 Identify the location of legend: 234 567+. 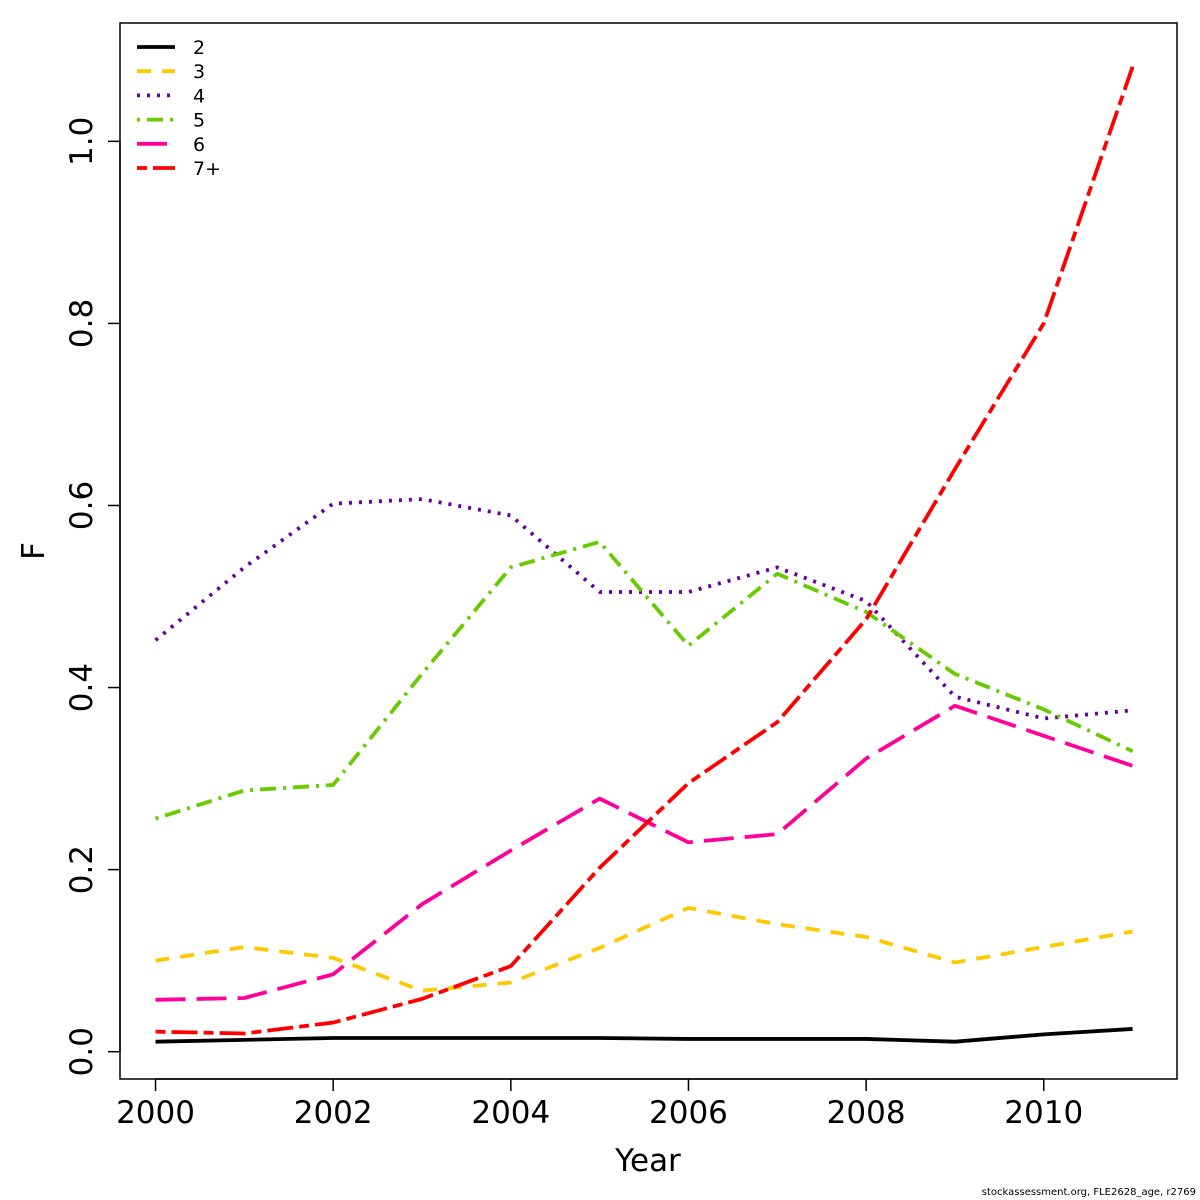
(179, 108).